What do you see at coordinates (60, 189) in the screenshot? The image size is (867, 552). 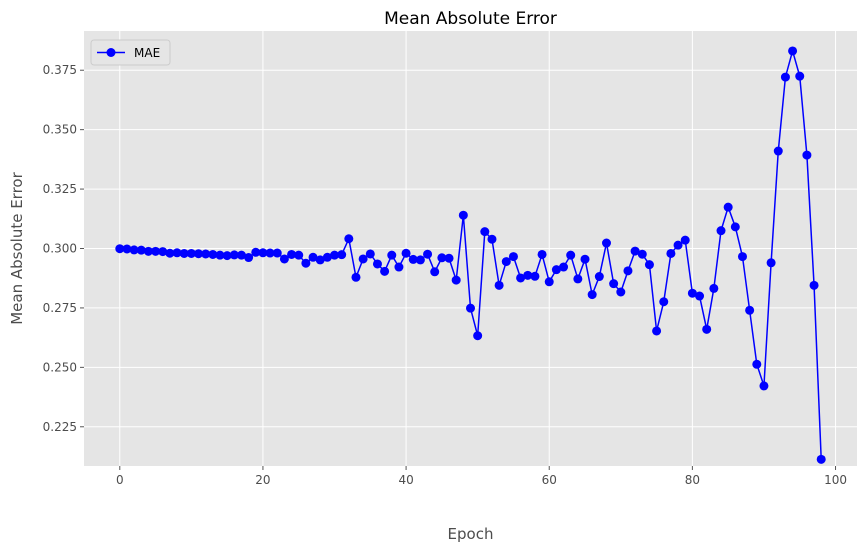 I see `y-tick-label: 0.325` at bounding box center [60, 189].